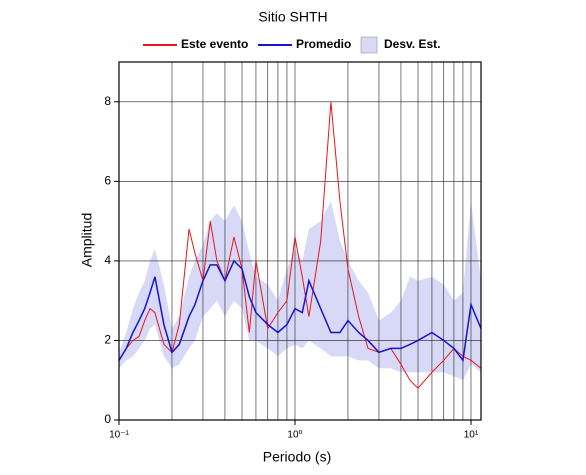 Image resolution: width=586 pixels, height=475 pixels. I want to click on line, so click(300, 311).